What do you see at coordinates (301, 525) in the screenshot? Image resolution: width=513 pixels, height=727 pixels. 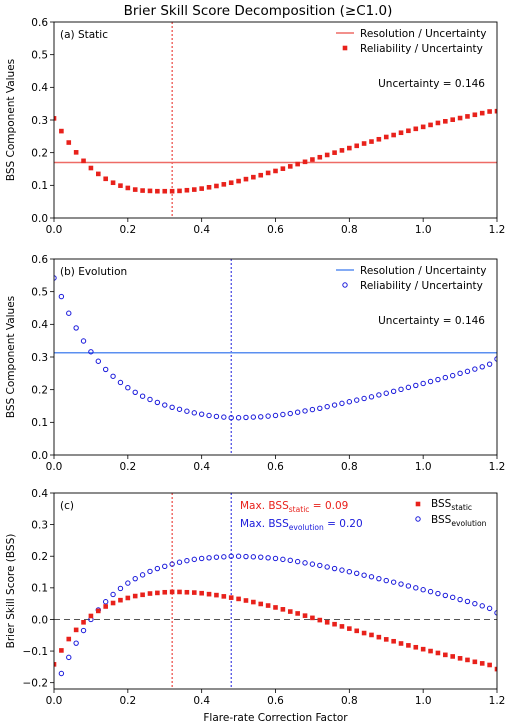 I see `max-bss-evolution-annotation: Max. BSSevolution = 0.20` at bounding box center [301, 525].